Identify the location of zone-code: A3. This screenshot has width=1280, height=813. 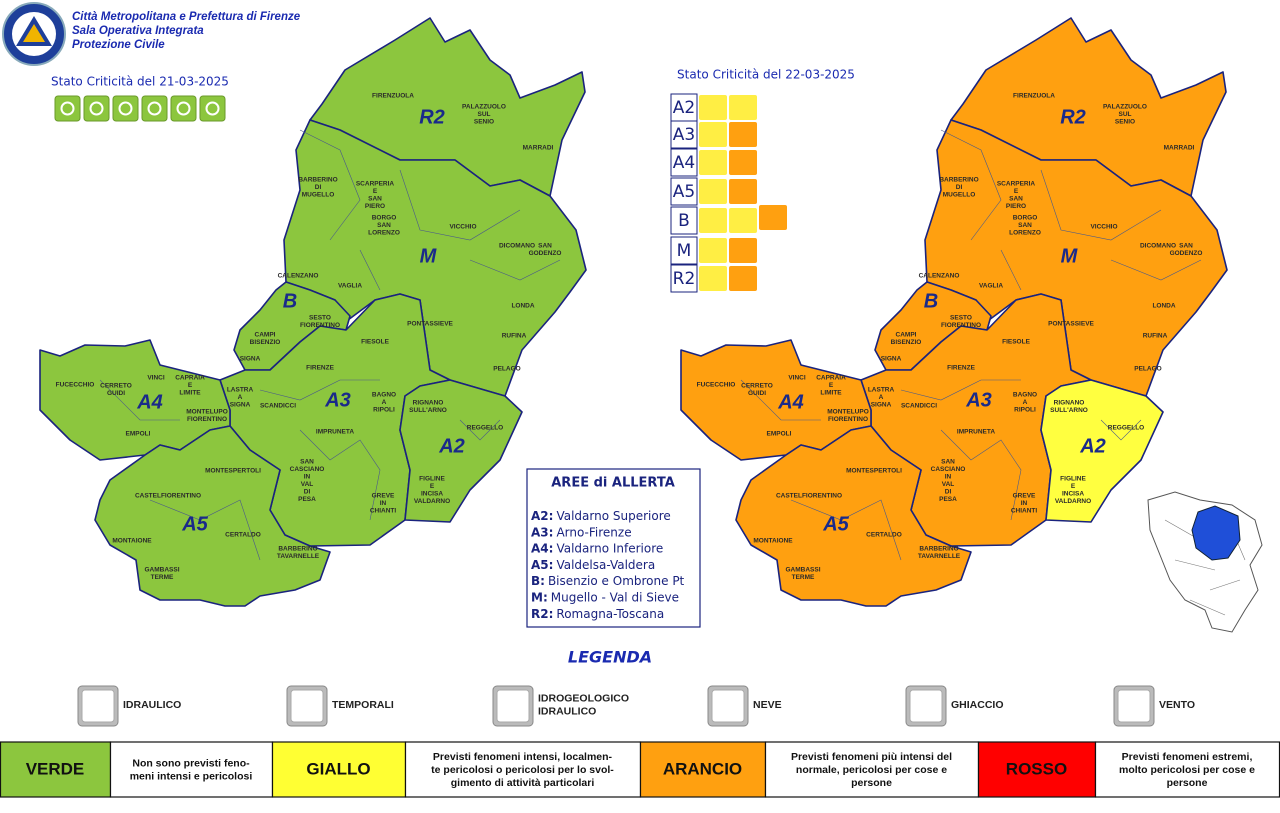
(684, 135).